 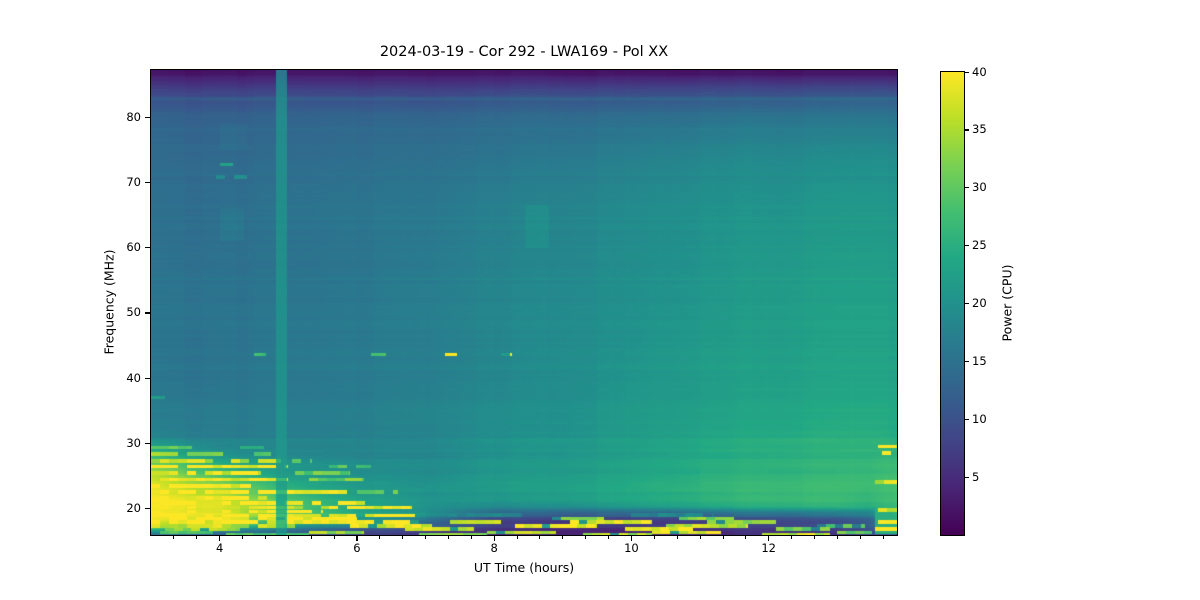 I want to click on colorbar-tick-label: 15, so click(x=979, y=360).